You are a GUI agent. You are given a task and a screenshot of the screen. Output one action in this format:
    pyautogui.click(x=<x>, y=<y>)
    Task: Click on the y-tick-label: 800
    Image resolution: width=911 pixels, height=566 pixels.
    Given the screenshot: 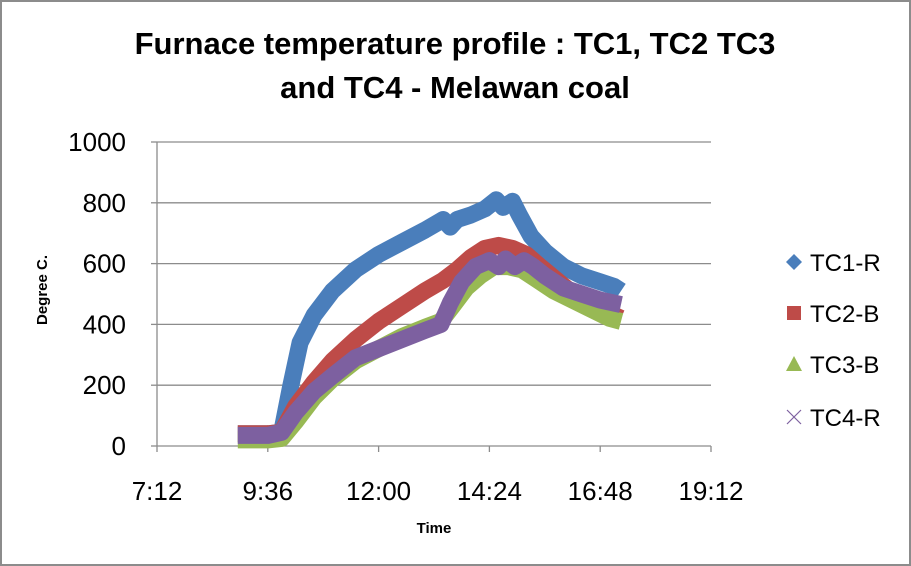 What is the action you would take?
    pyautogui.click(x=104, y=203)
    